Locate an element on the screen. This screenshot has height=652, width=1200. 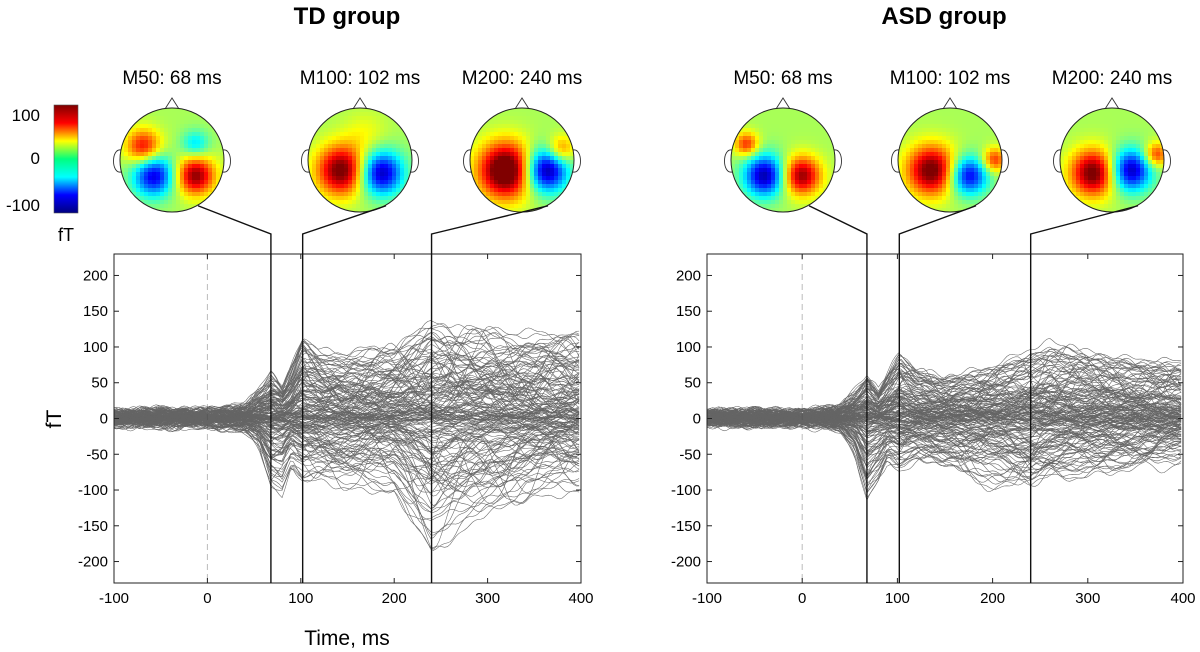
component-label-m50: M50: 68 ms is located at coordinates (782, 78).